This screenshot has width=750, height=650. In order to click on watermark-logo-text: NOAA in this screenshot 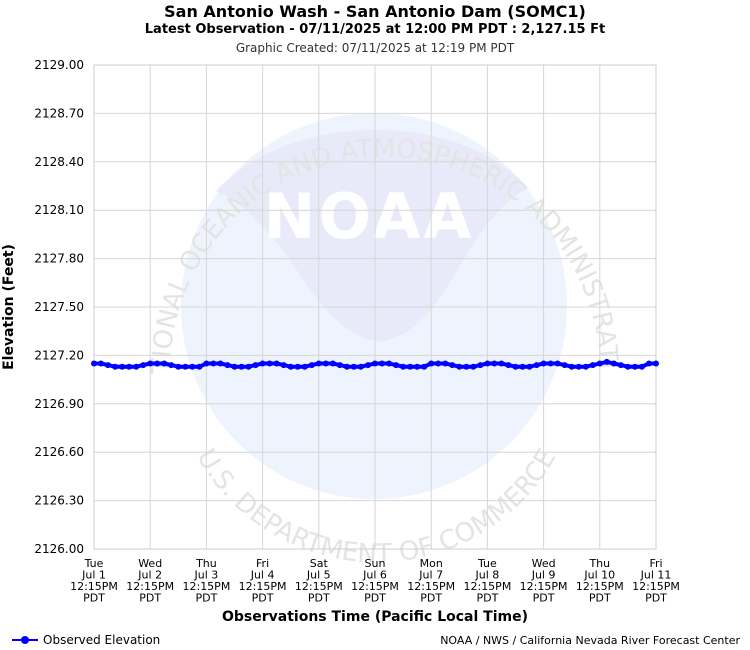, I will do `click(369, 216)`.